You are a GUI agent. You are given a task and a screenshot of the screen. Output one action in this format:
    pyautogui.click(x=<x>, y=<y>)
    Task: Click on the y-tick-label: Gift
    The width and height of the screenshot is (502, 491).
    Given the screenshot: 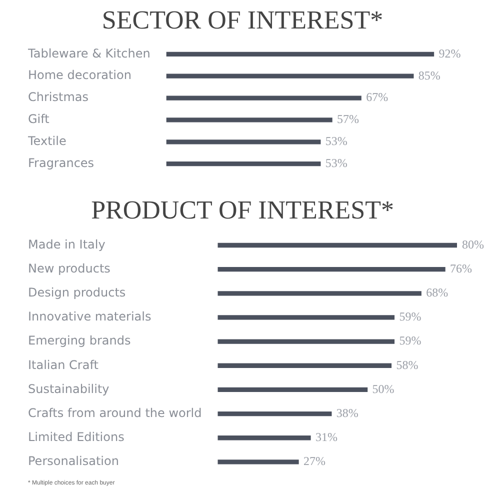 What is the action you would take?
    pyautogui.click(x=39, y=119)
    